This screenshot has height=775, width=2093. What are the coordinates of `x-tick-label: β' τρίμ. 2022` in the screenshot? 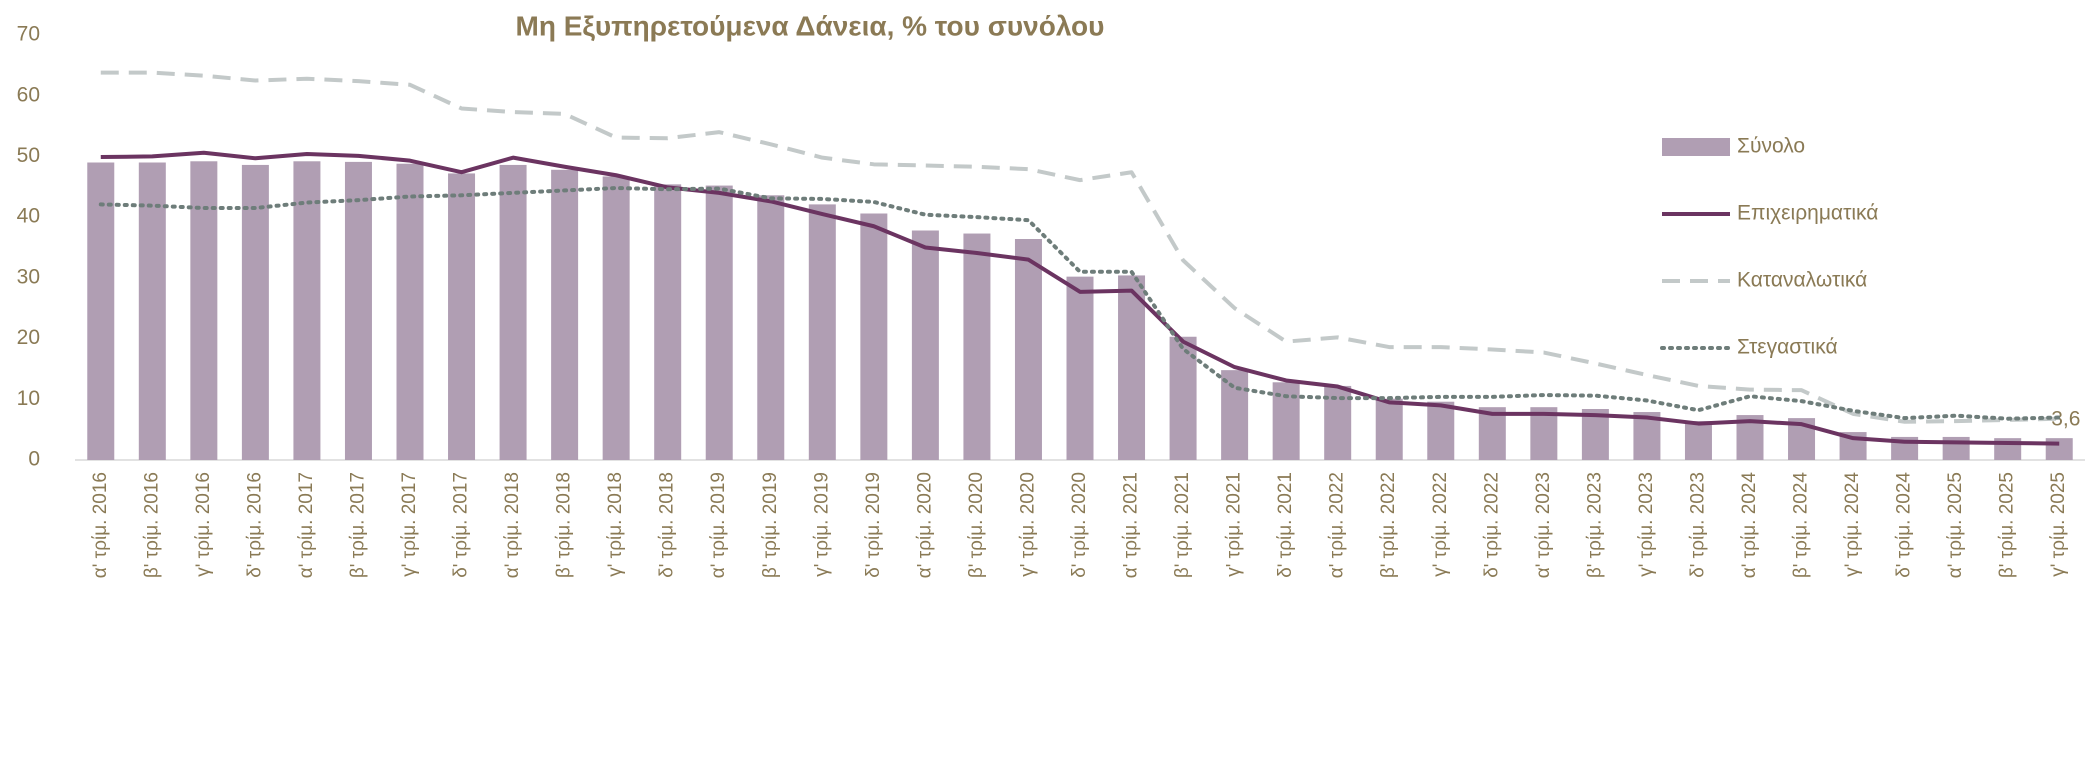 It's located at (1388, 525).